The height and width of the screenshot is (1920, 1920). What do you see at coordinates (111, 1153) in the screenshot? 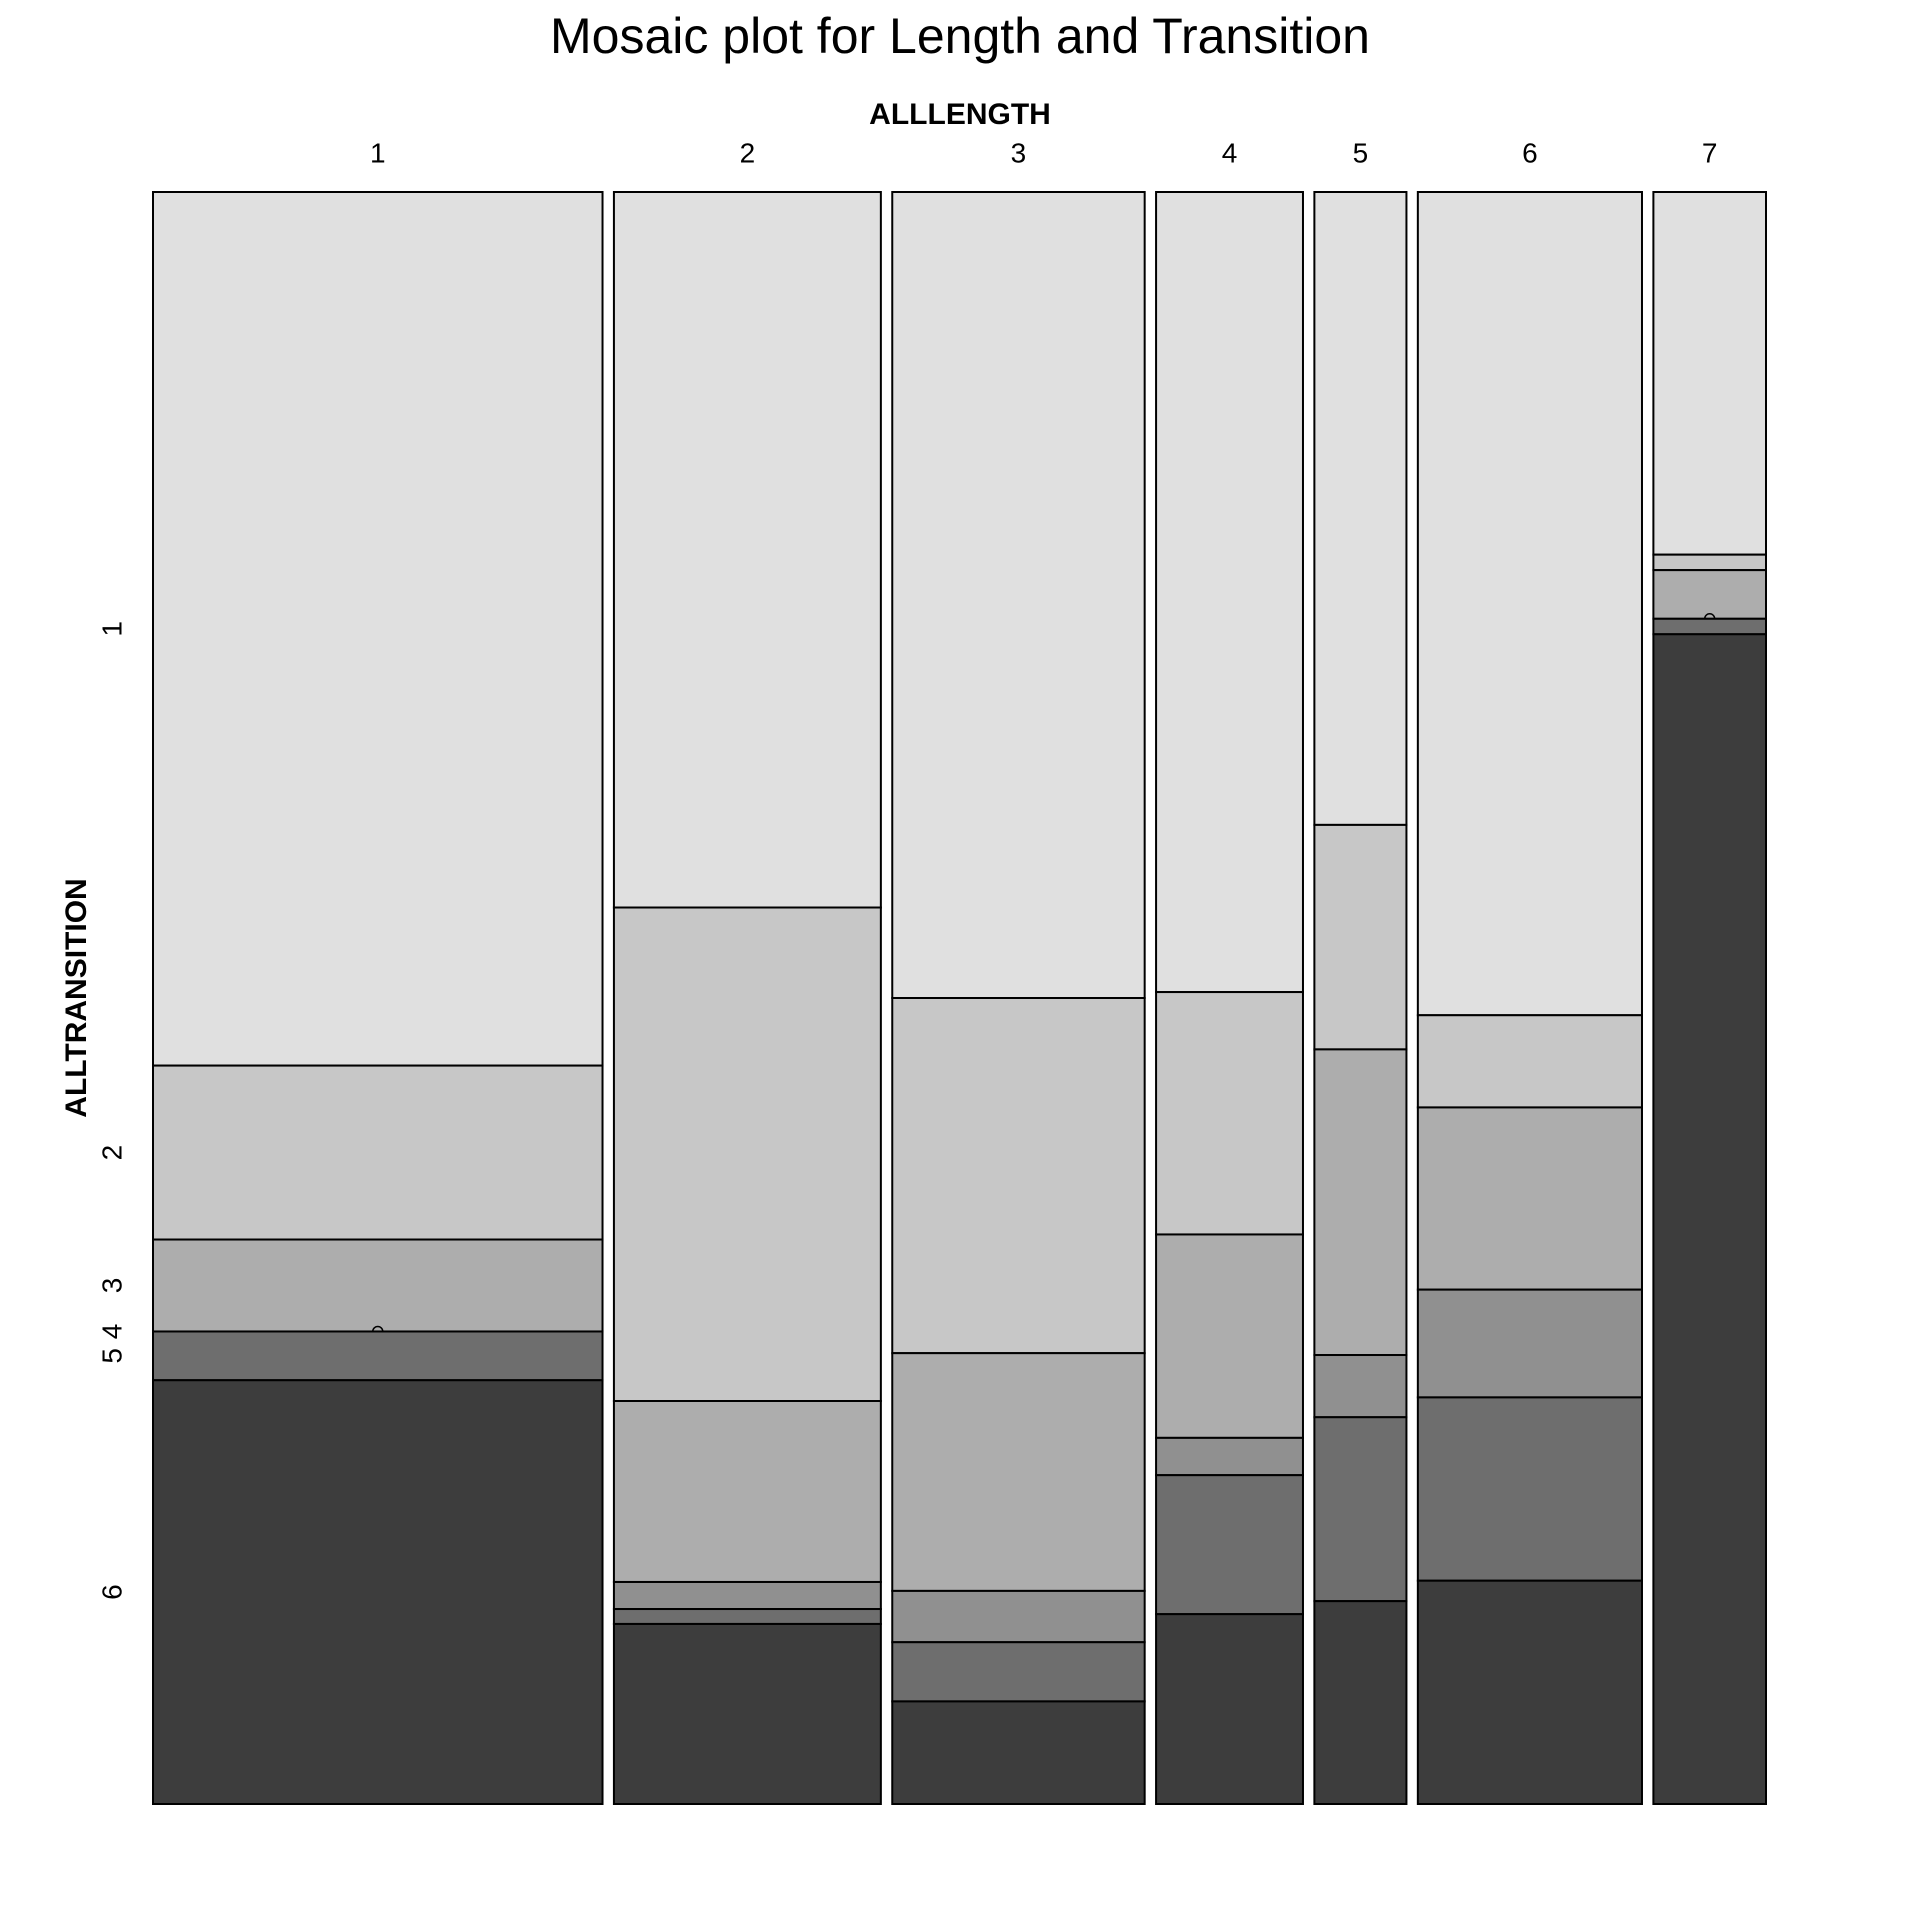
I see `y-tick-label: 2` at bounding box center [111, 1153].